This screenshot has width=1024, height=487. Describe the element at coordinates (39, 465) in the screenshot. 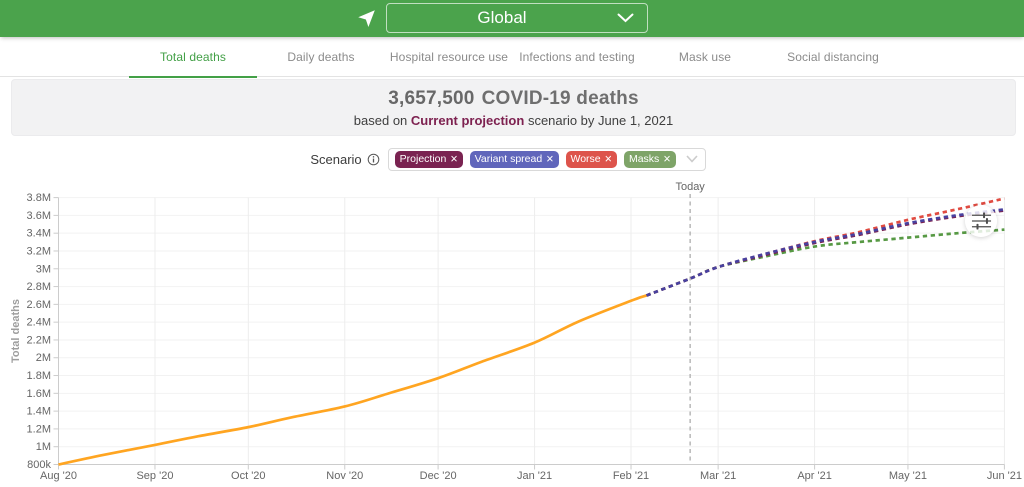

I see `y-tick-label: 800k` at that location.